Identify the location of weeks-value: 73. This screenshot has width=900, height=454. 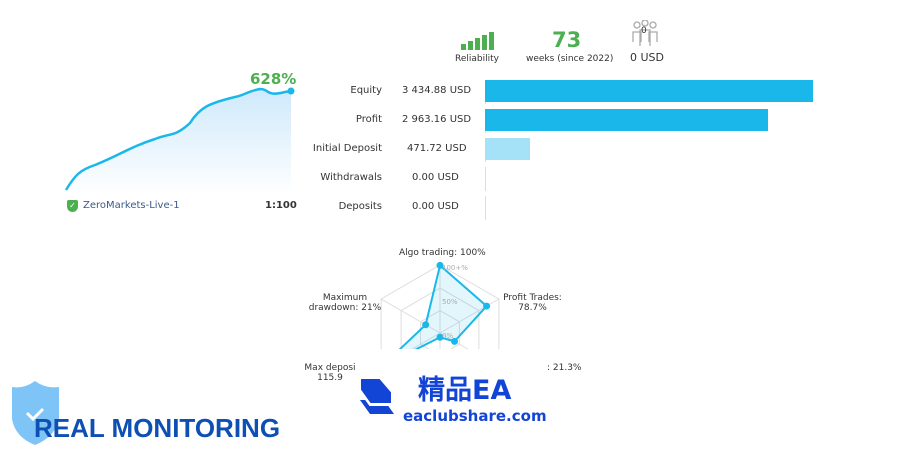
(567, 40).